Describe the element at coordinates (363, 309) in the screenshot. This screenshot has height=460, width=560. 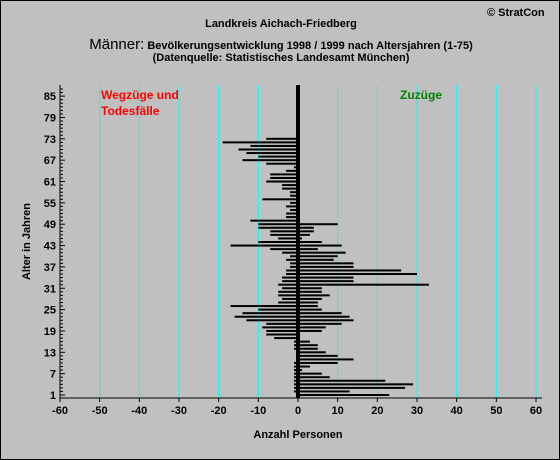
I see `bars-zuzuege` at that location.